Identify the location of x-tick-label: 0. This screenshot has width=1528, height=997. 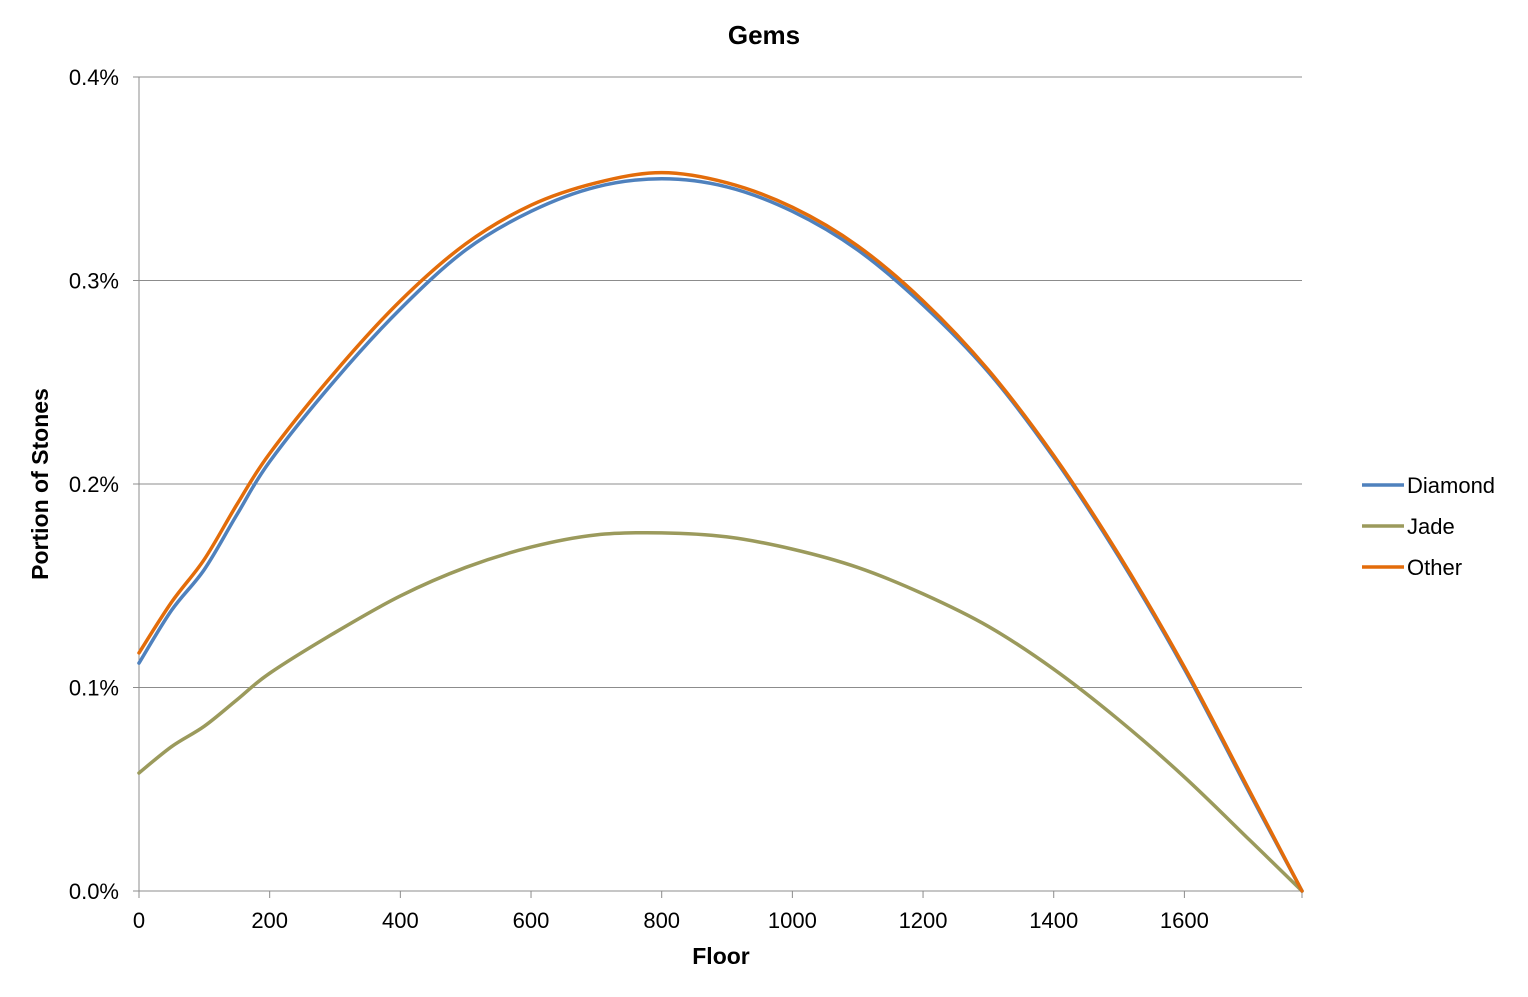
(139, 920).